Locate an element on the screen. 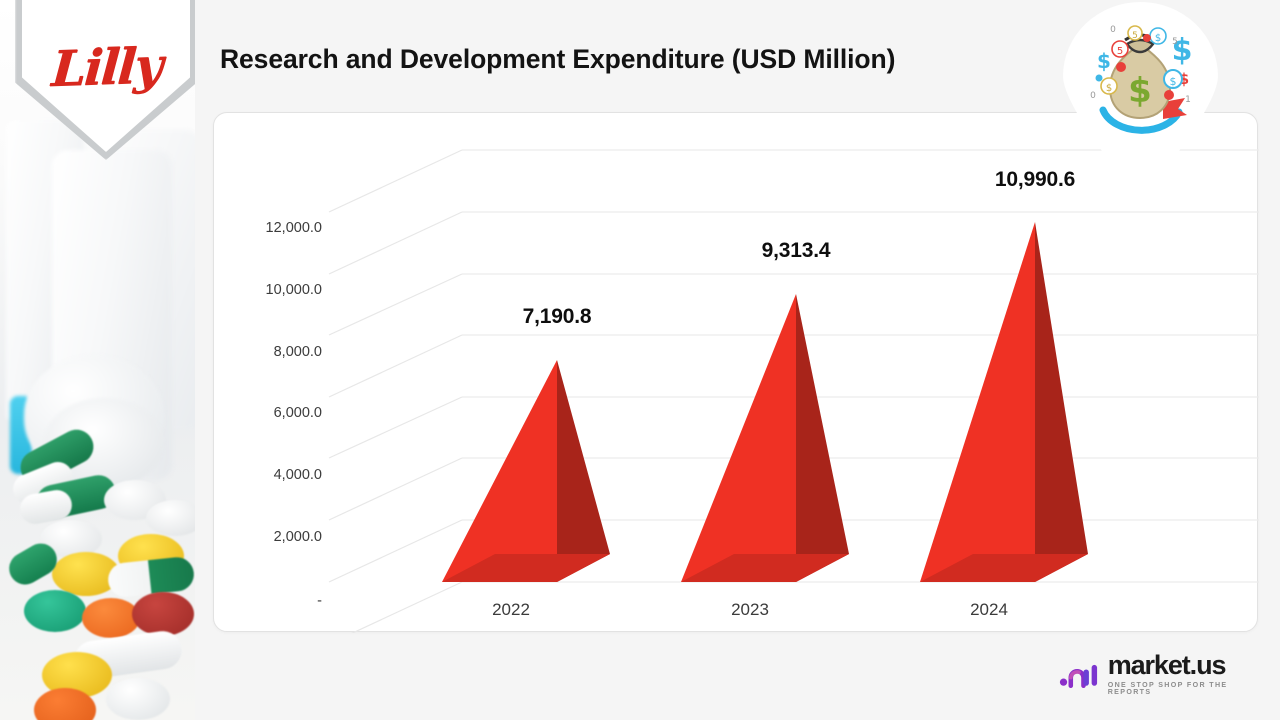 The image size is (1280, 720). money-bag-pin-icon: $ $ $ $ 5 $ 5 $ $ 0 1 0 5 is located at coordinates (1141, 79).